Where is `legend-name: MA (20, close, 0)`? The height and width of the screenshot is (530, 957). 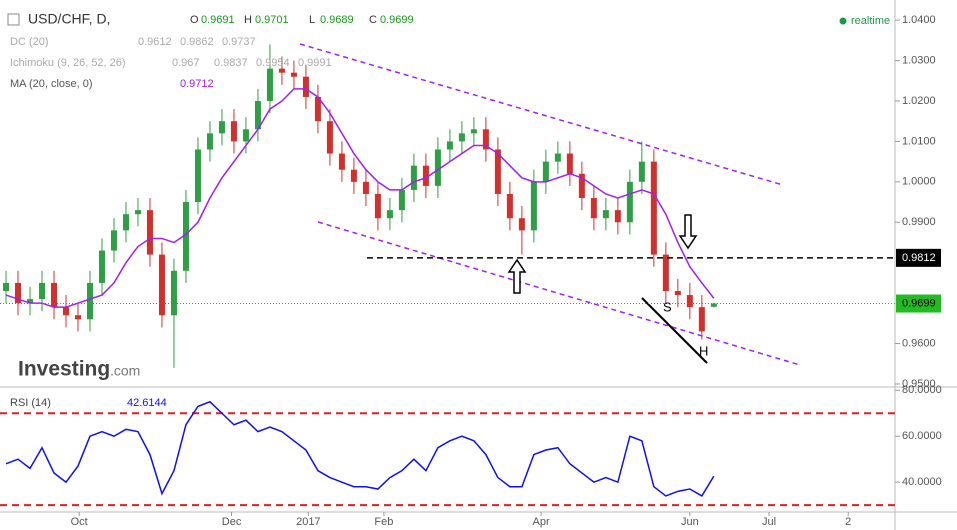
legend-name: MA (20, close, 0) is located at coordinates (51, 84).